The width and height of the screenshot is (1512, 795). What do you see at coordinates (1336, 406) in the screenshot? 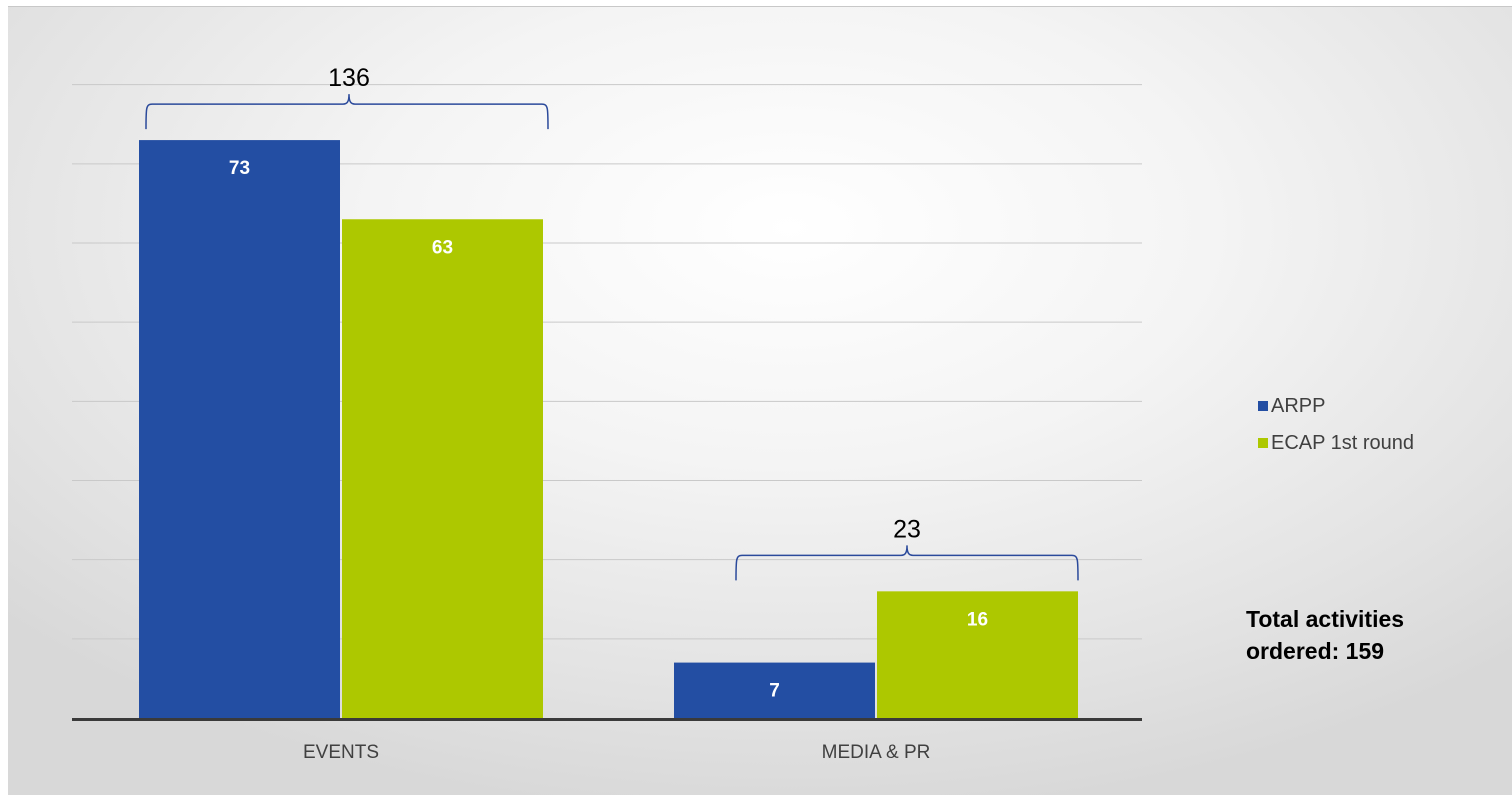
I see `legend-item-arpp: ARPP` at bounding box center [1336, 406].